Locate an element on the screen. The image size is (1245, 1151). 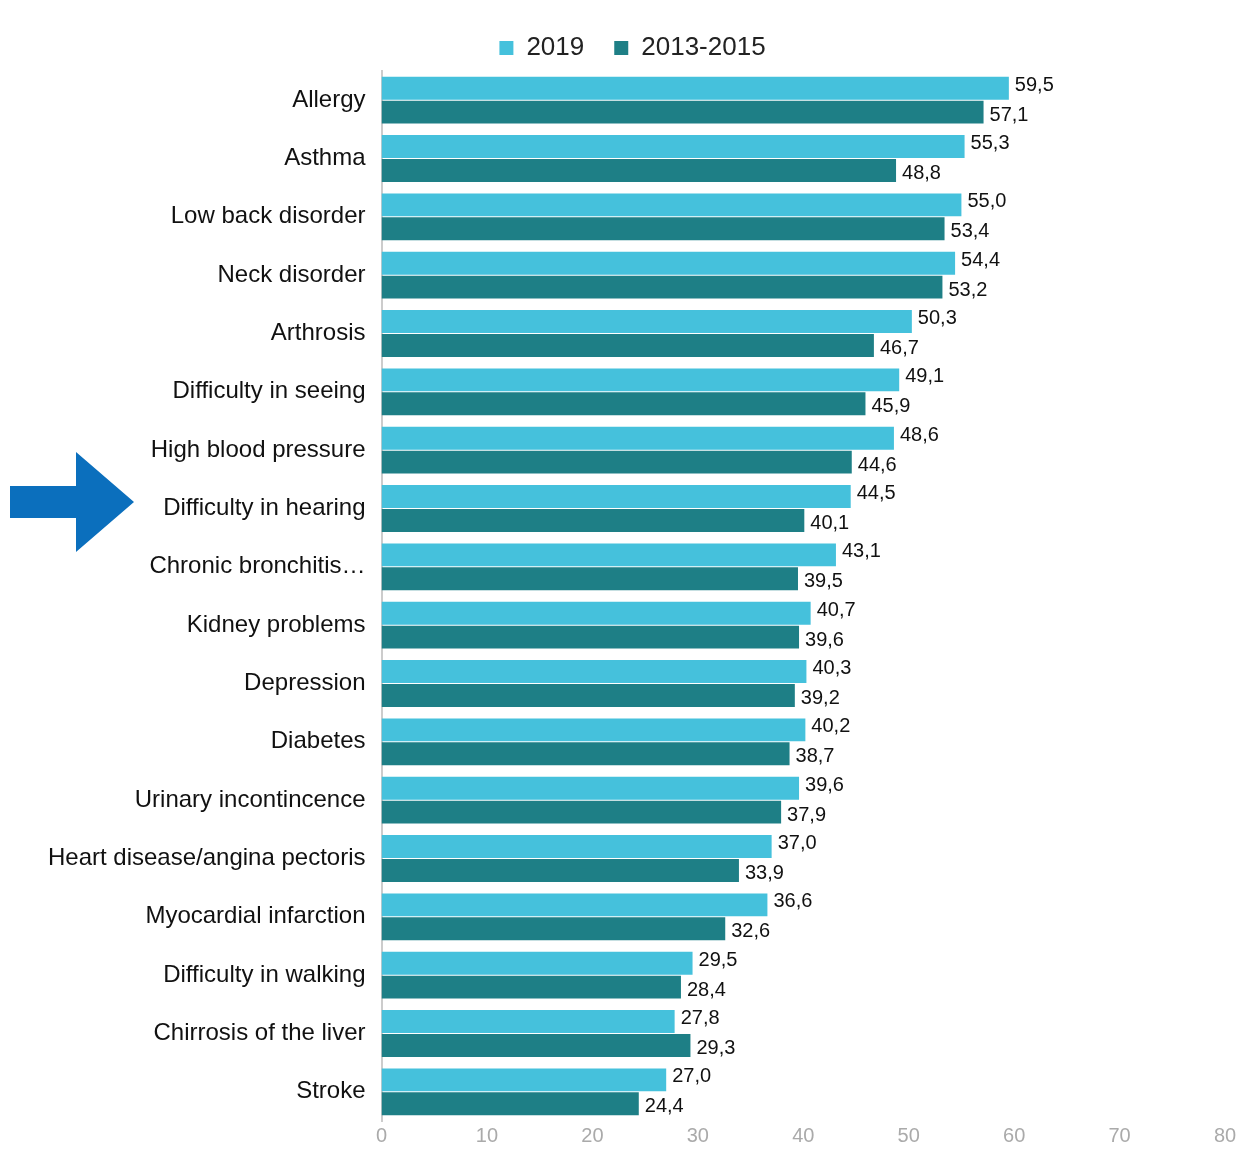
data-label: 40,7 is located at coordinates (836, 608).